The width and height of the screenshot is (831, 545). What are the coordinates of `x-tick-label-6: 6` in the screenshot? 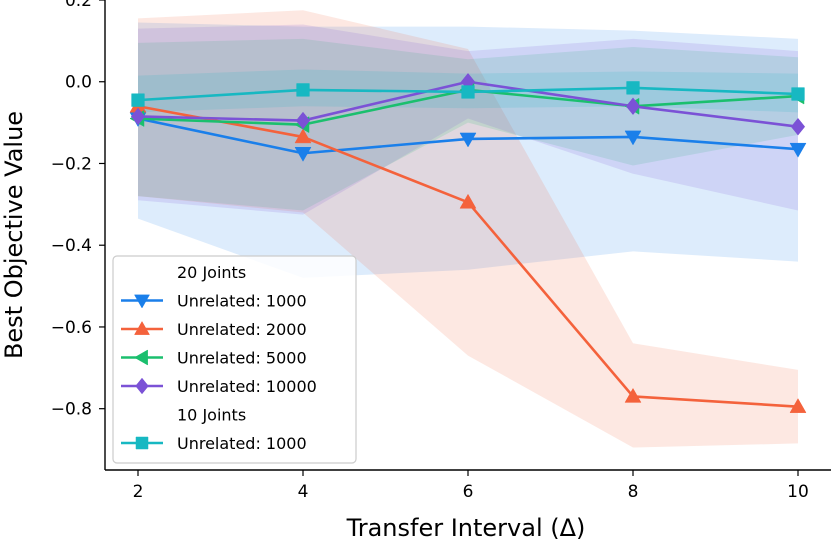 It's located at (468, 492).